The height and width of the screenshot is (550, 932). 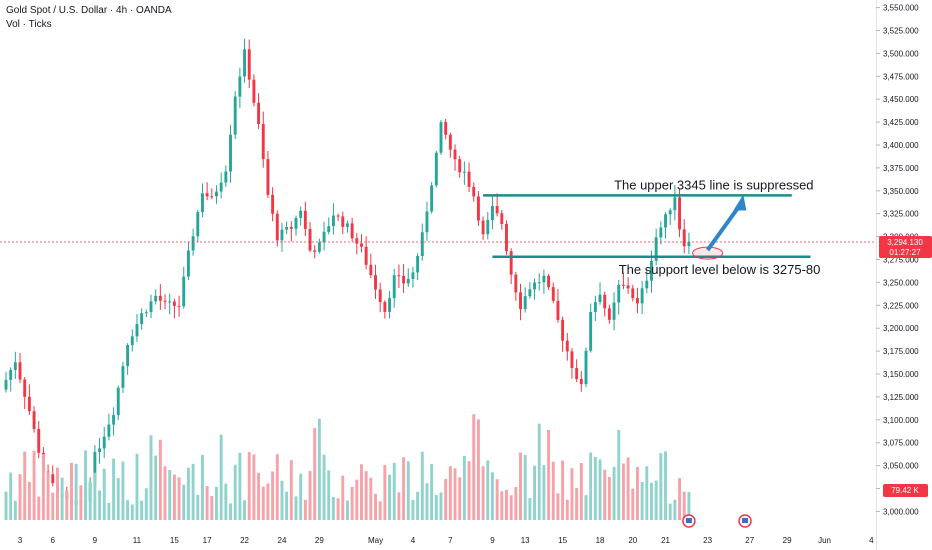 What do you see at coordinates (740, 202) in the screenshot?
I see `forecast-arrow-head` at bounding box center [740, 202].